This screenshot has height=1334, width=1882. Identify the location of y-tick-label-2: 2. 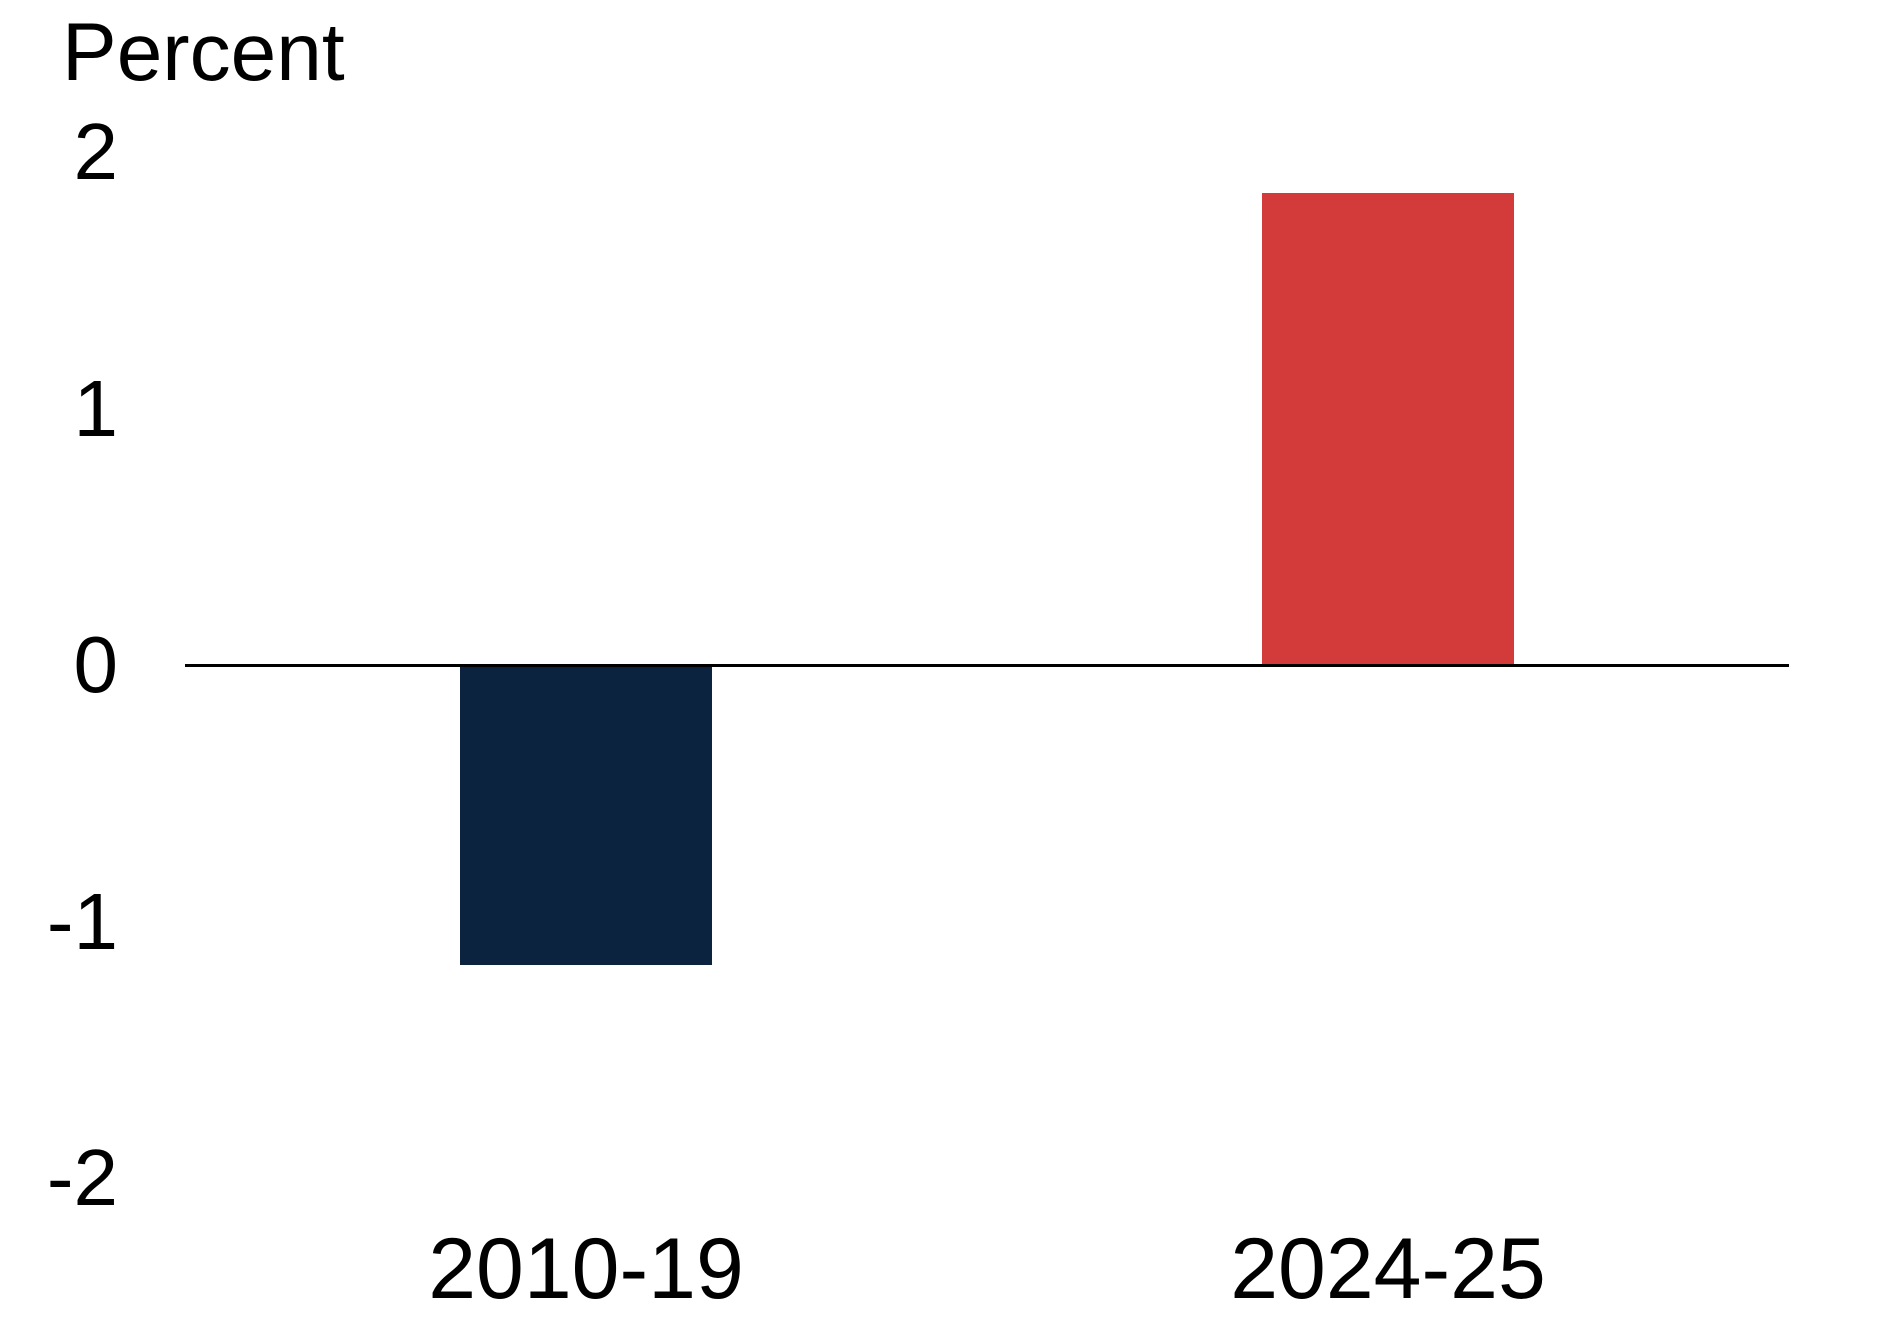
(96, 151).